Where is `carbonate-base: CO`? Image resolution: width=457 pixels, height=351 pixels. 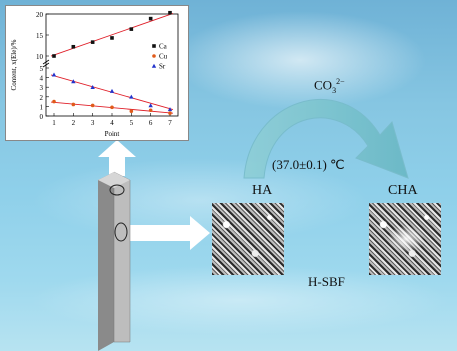 carbonate-base: CO is located at coordinates (323, 85).